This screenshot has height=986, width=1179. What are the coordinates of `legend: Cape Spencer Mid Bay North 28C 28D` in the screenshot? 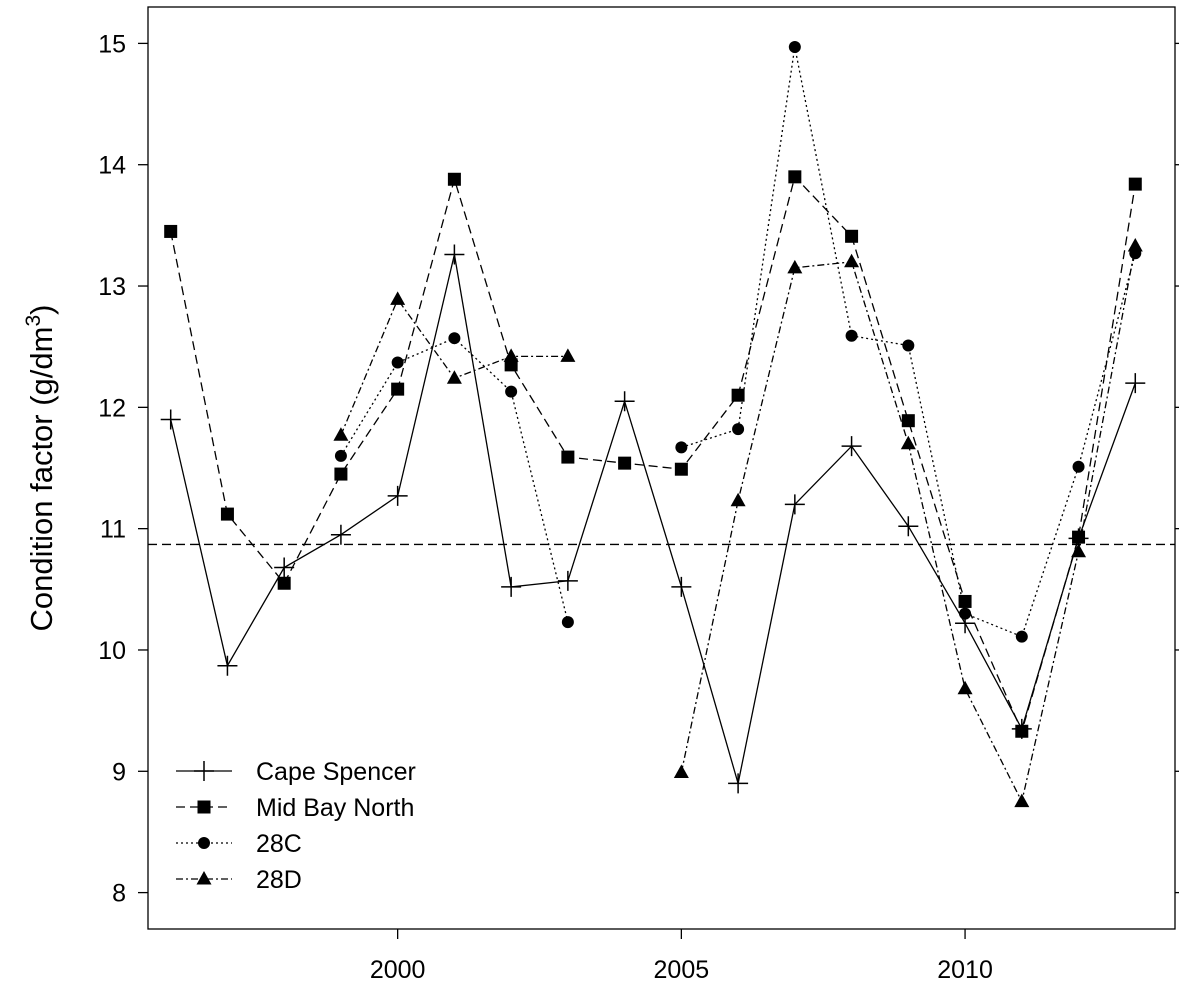 It's located at (296, 826).